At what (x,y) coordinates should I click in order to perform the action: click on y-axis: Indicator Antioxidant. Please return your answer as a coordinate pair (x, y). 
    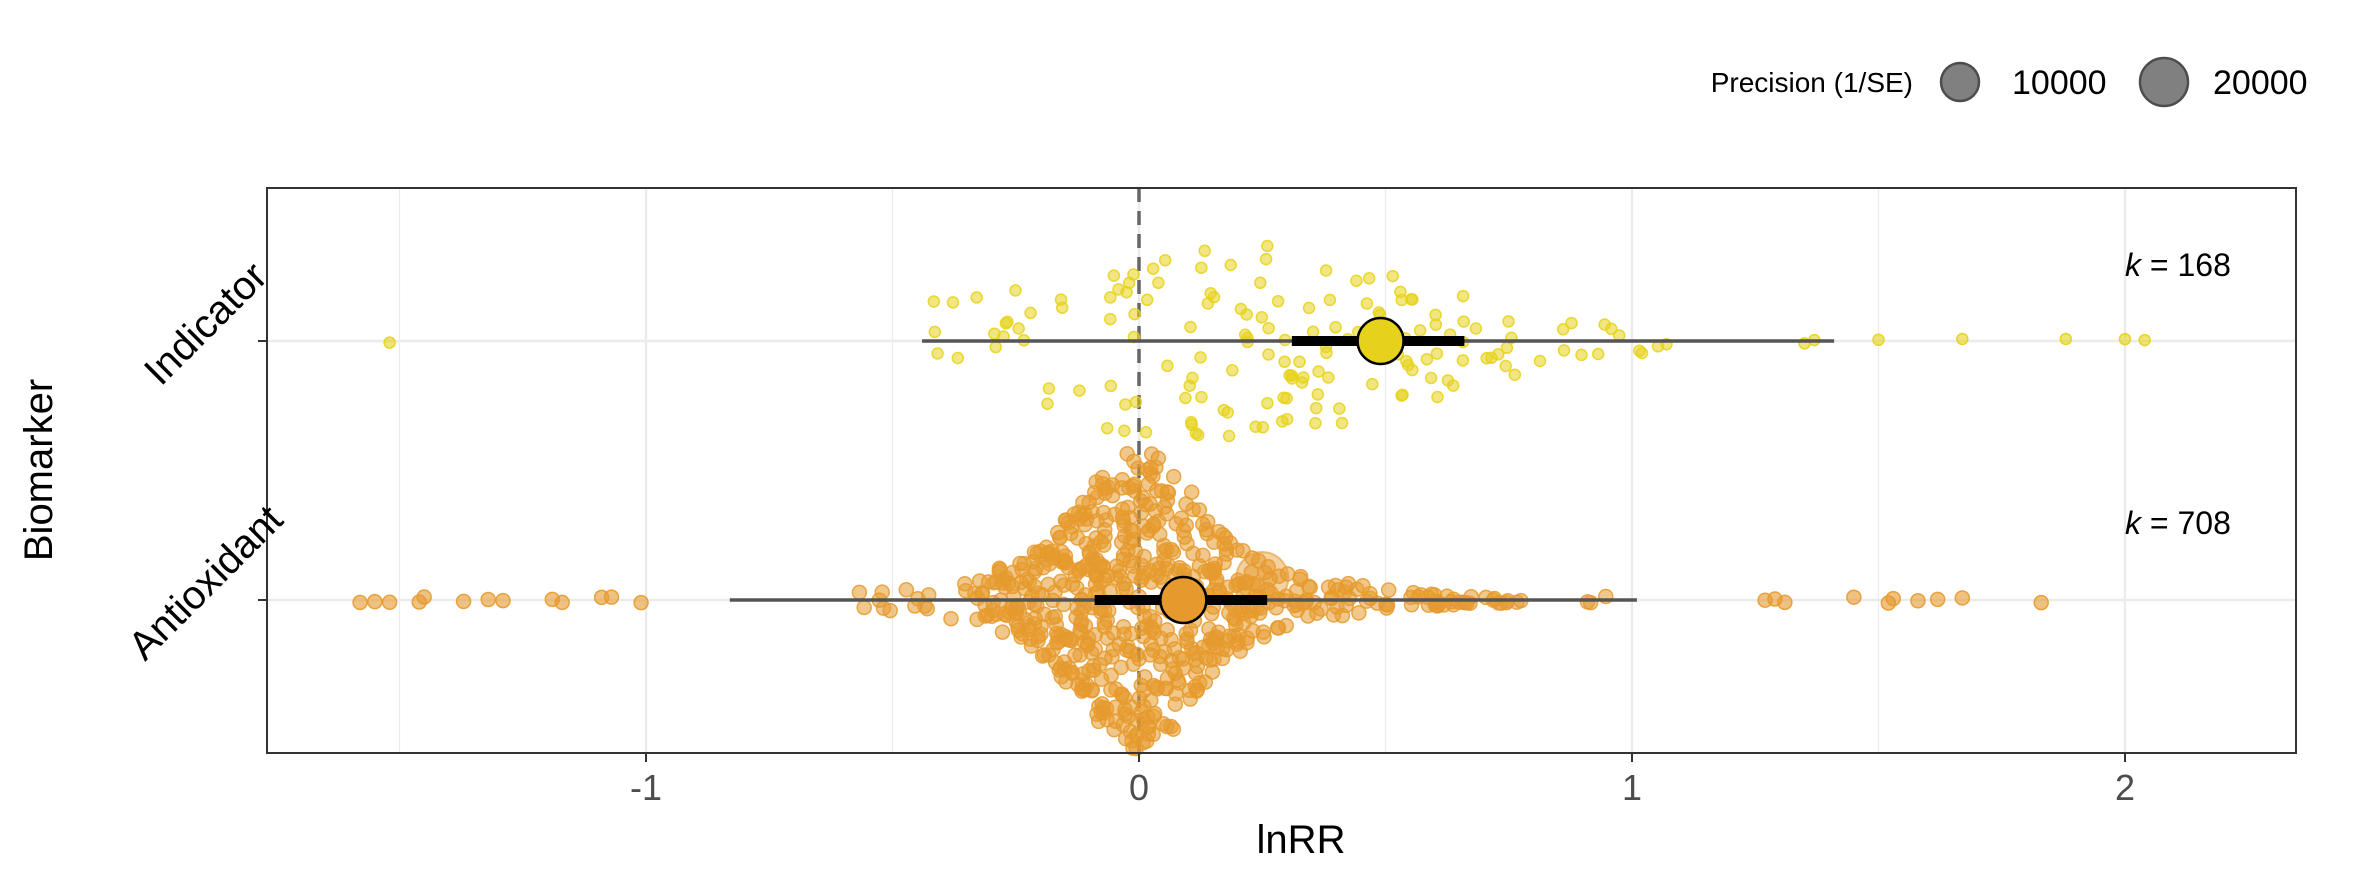
    Looking at the image, I should click on (205, 461).